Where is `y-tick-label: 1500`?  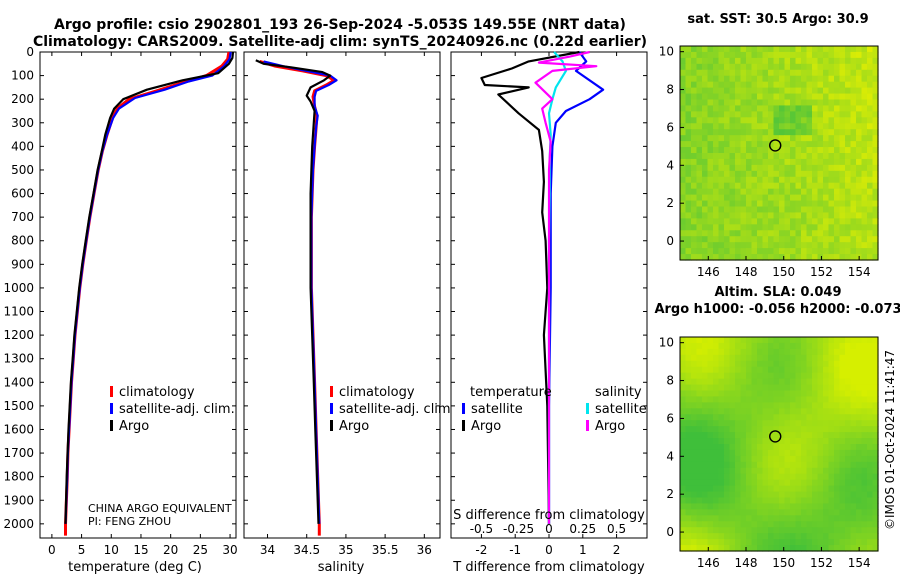 y-tick-label: 1500 is located at coordinates (18, 406).